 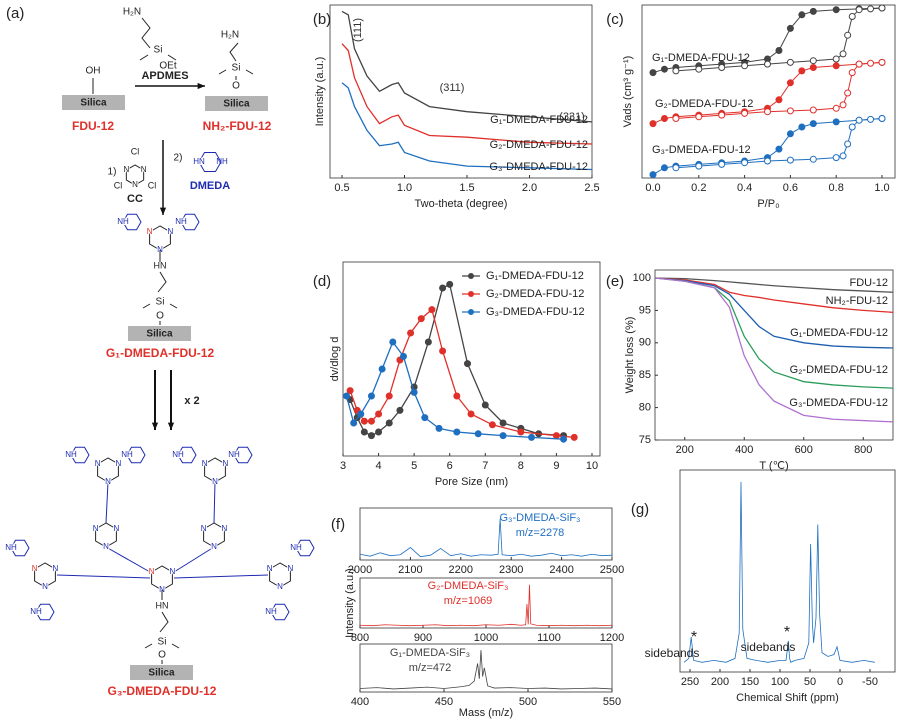 I want to click on label: Intensity (a.u.), so click(x=320, y=92).